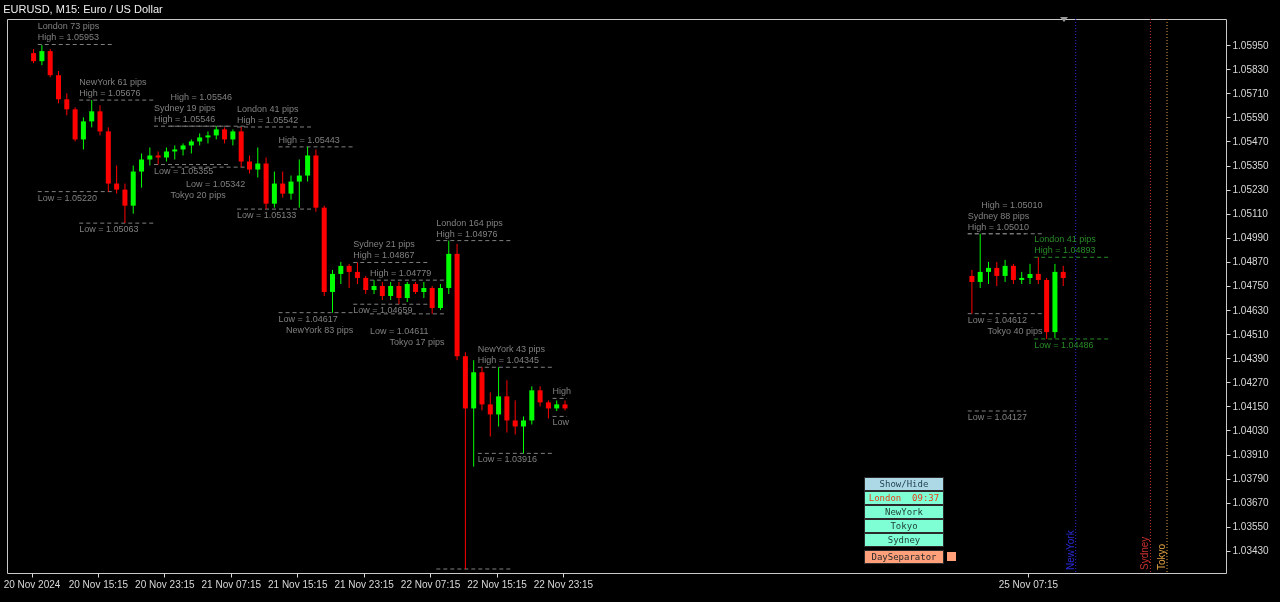  Describe the element at coordinates (1070, 549) in the screenshot. I see `ref-line-label: NewYork` at that location.